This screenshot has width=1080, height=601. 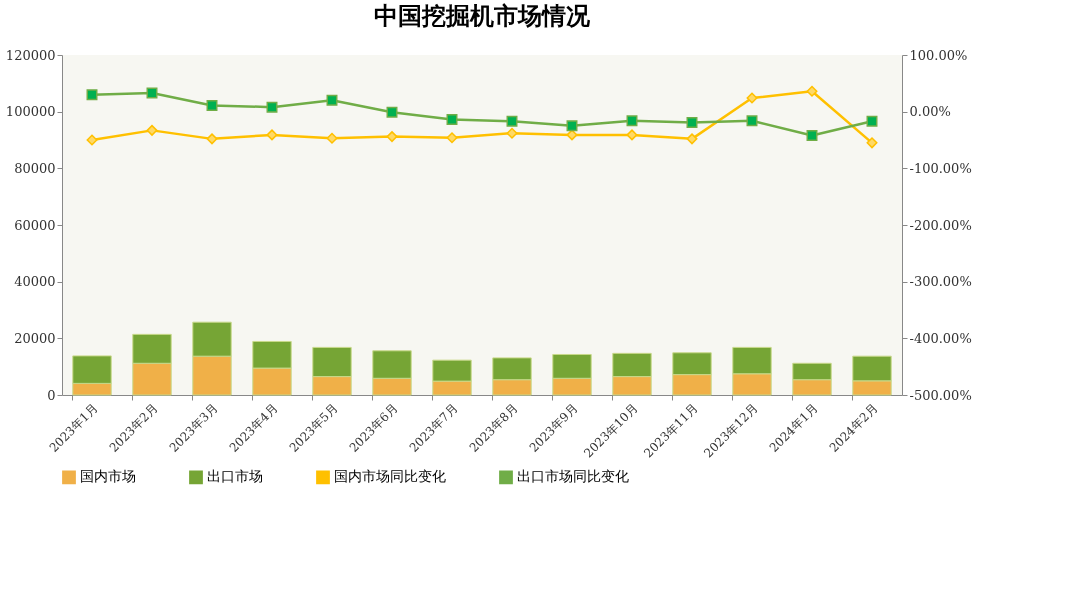 What do you see at coordinates (390, 476) in the screenshot?
I see `legend-label: 国内市场同比变化` at bounding box center [390, 476].